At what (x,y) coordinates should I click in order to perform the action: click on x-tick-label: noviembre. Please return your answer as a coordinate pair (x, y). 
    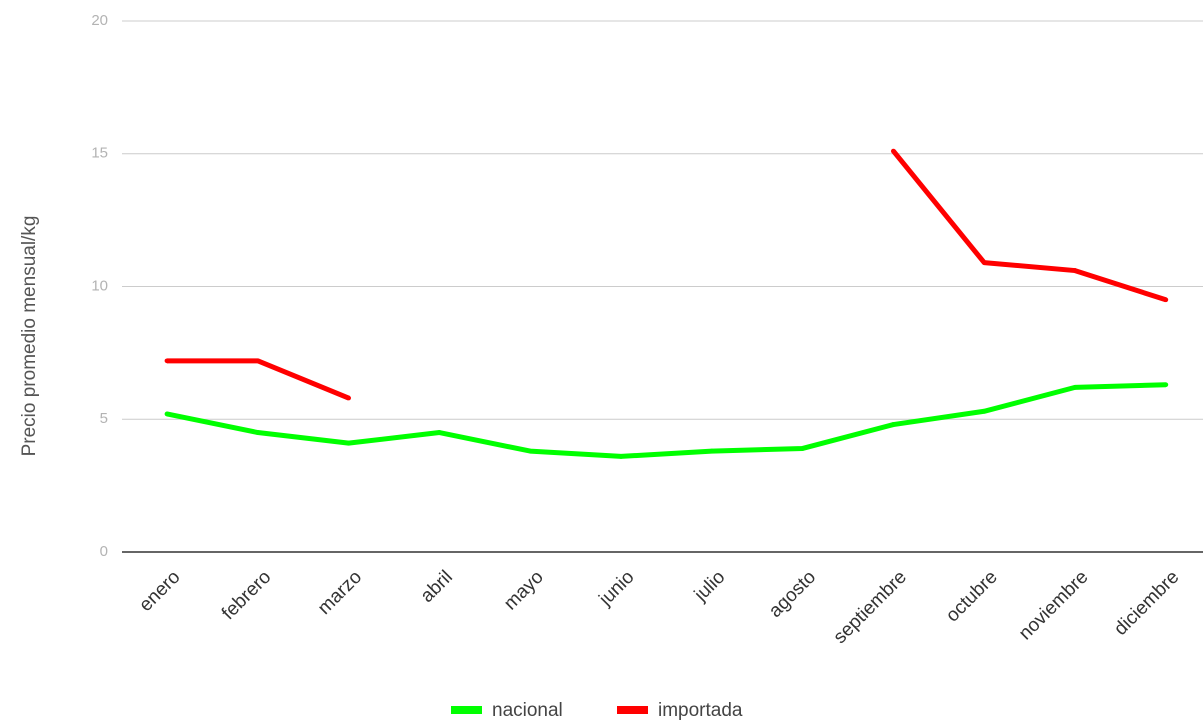
    Looking at the image, I should click on (1054, 606).